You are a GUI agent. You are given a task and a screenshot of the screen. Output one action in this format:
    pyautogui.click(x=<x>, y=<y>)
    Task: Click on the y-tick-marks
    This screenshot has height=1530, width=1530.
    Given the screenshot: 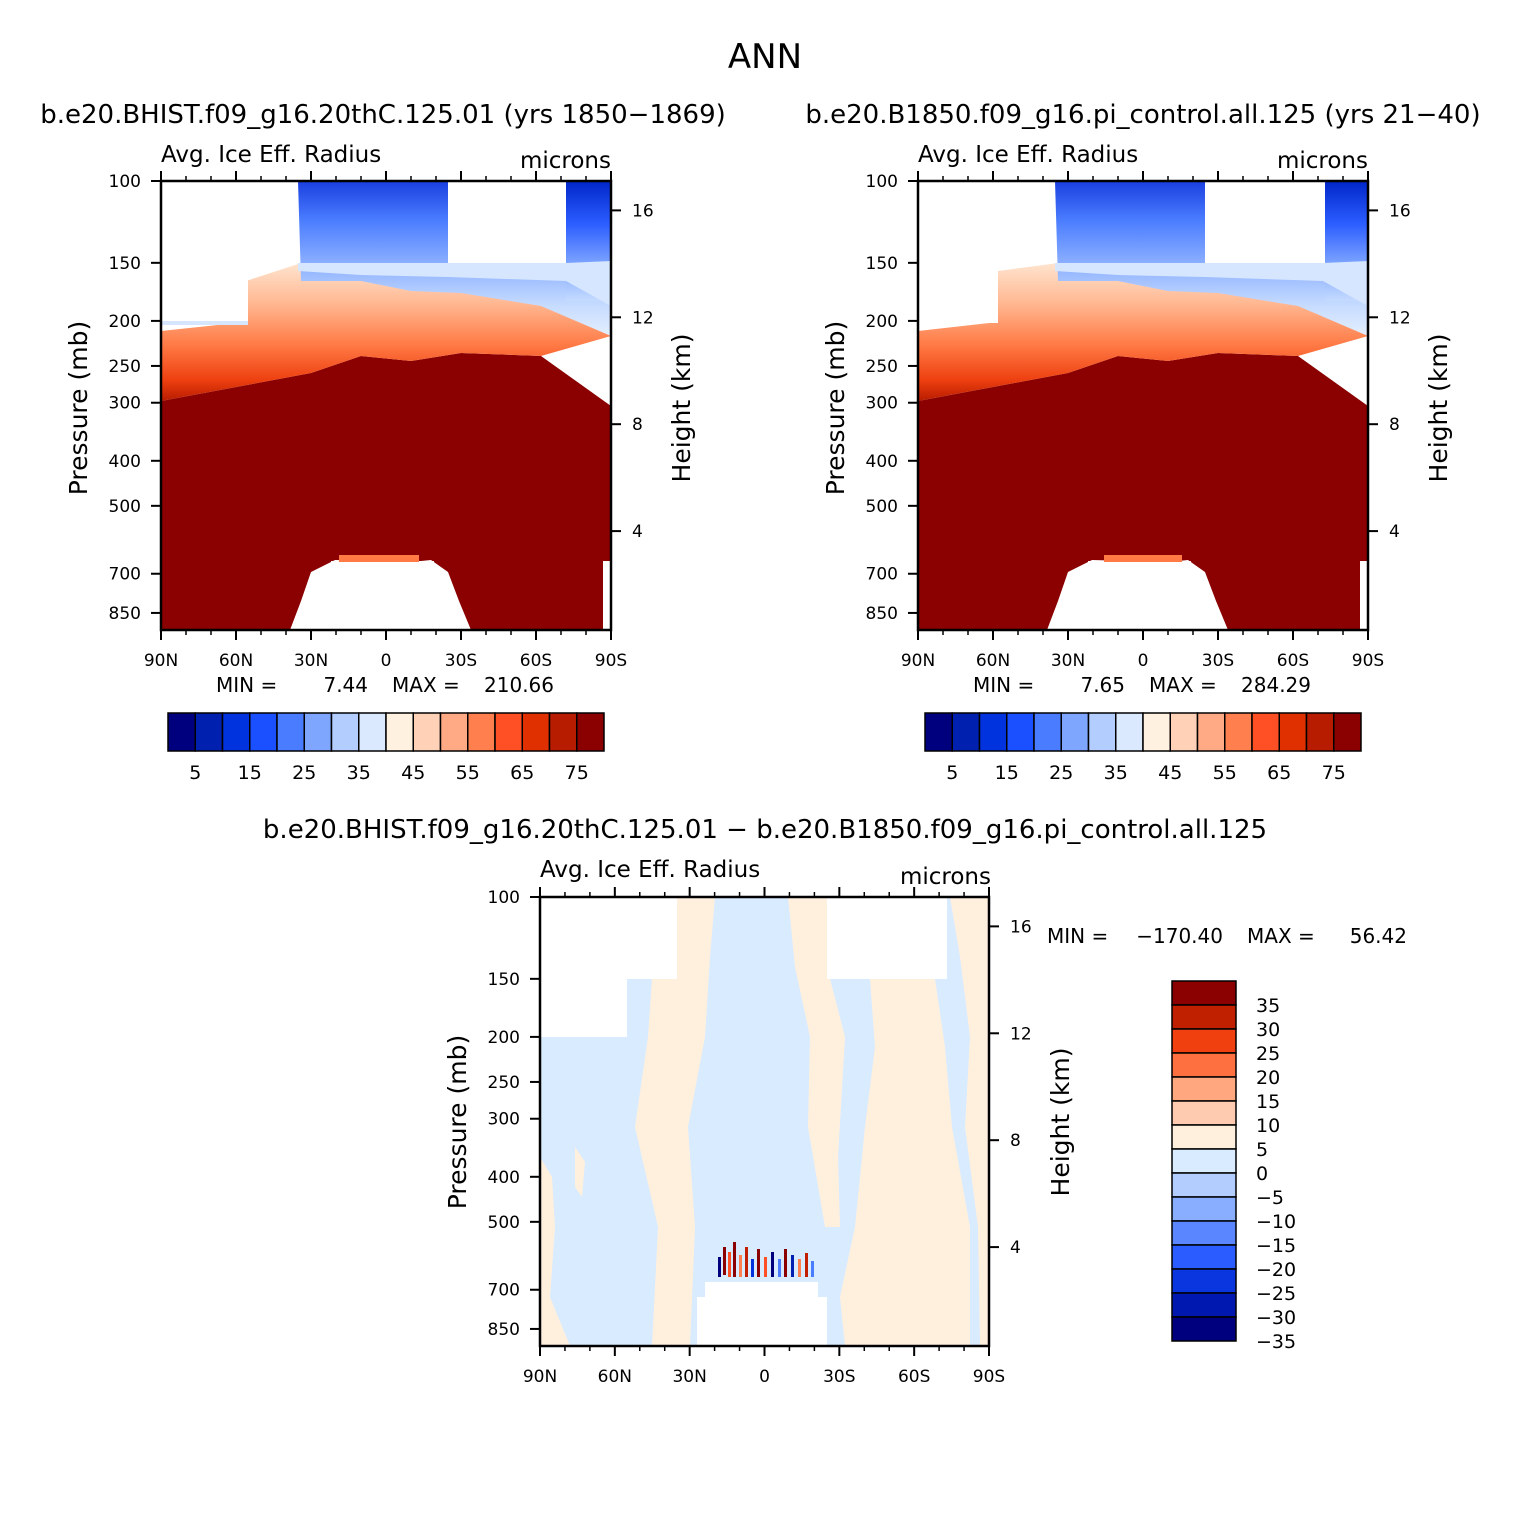 What is the action you would take?
    pyautogui.click(x=913, y=397)
    